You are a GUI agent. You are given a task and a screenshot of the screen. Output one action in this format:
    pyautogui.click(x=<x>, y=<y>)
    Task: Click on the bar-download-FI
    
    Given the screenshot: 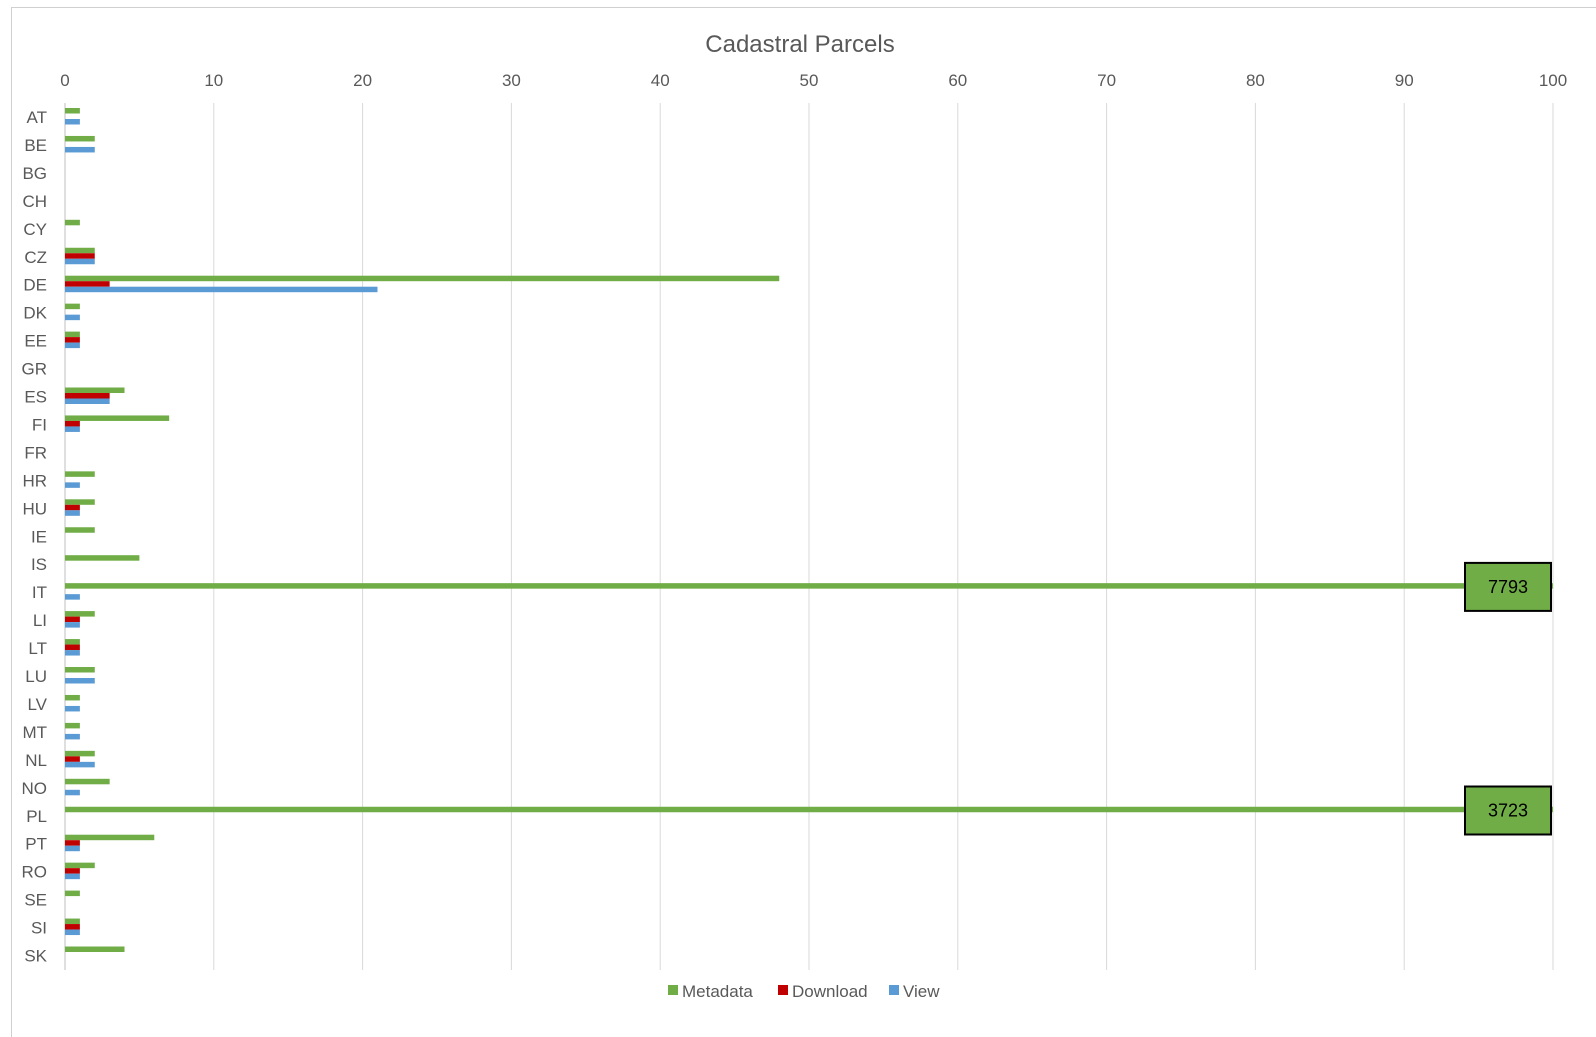 What is the action you would take?
    pyautogui.click(x=72, y=423)
    